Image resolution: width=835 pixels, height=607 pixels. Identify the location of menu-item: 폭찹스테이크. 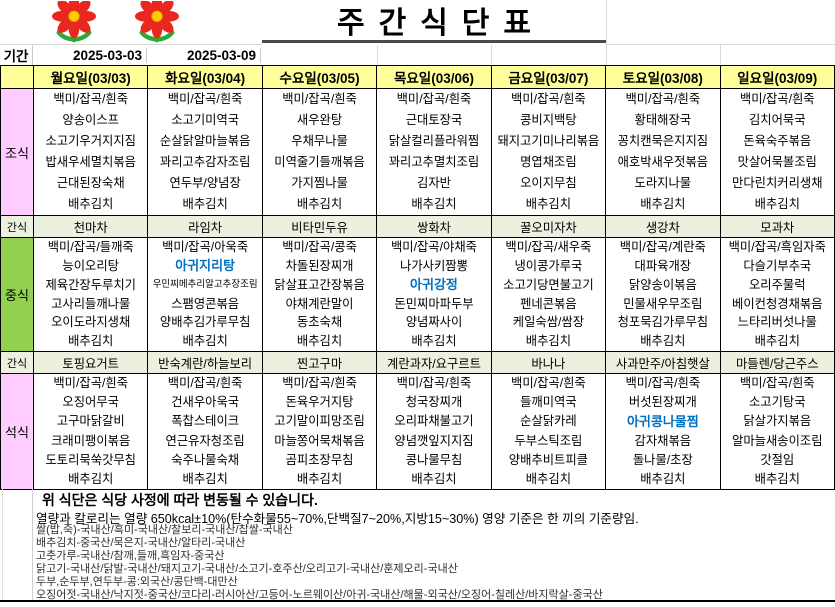
(205, 421).